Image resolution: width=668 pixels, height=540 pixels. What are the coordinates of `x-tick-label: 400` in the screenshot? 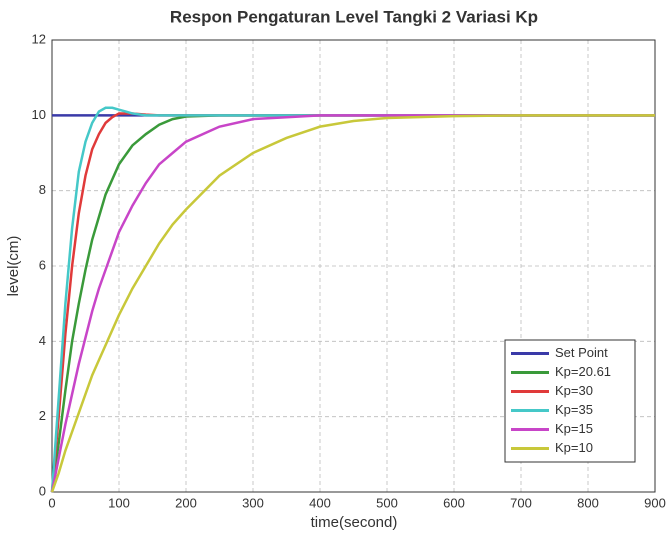 It's located at (320, 502).